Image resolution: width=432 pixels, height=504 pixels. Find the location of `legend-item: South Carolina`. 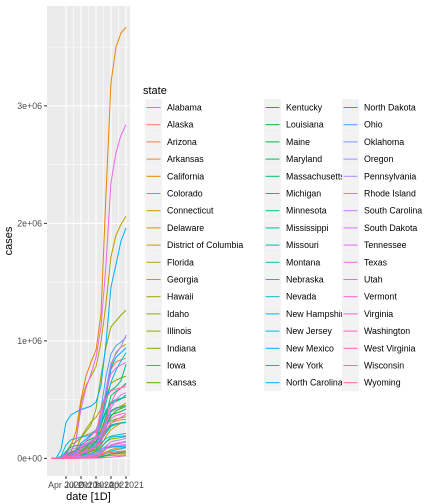

legend-item: South Carolina is located at coordinates (382, 211).